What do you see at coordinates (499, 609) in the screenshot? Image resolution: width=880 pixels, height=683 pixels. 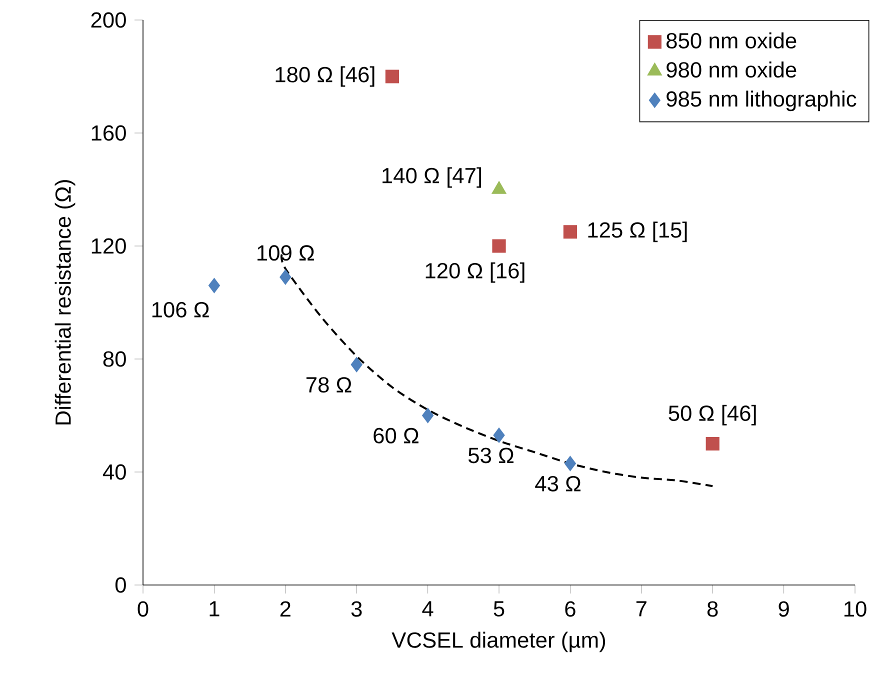 I see `x-tick-label: 5` at bounding box center [499, 609].